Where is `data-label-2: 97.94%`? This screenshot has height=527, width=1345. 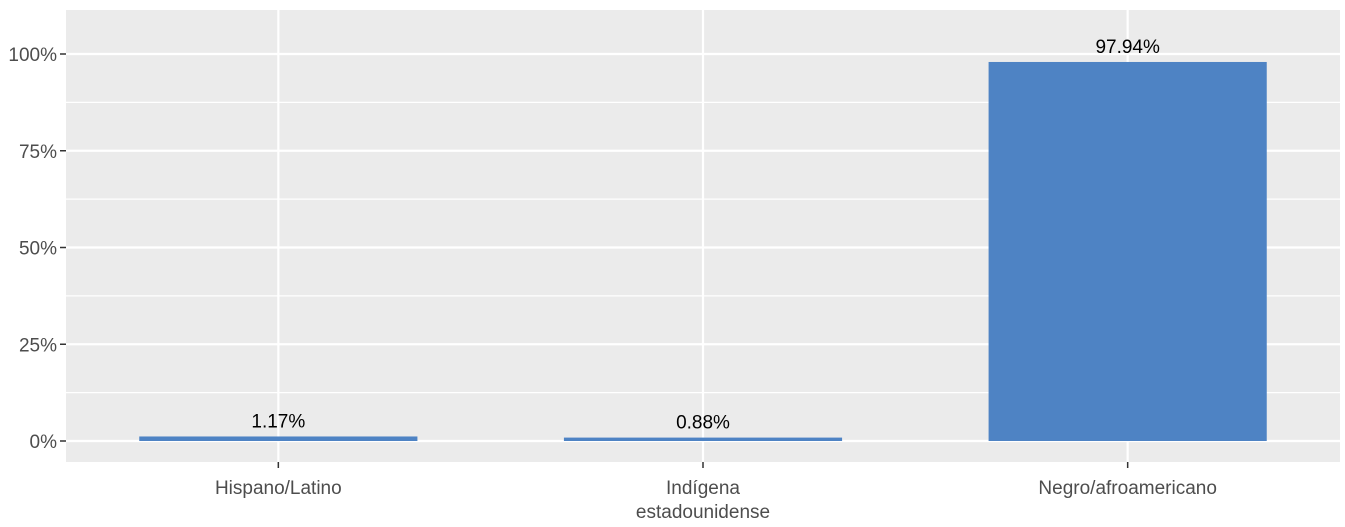
data-label-2: 97.94% is located at coordinates (1127, 47).